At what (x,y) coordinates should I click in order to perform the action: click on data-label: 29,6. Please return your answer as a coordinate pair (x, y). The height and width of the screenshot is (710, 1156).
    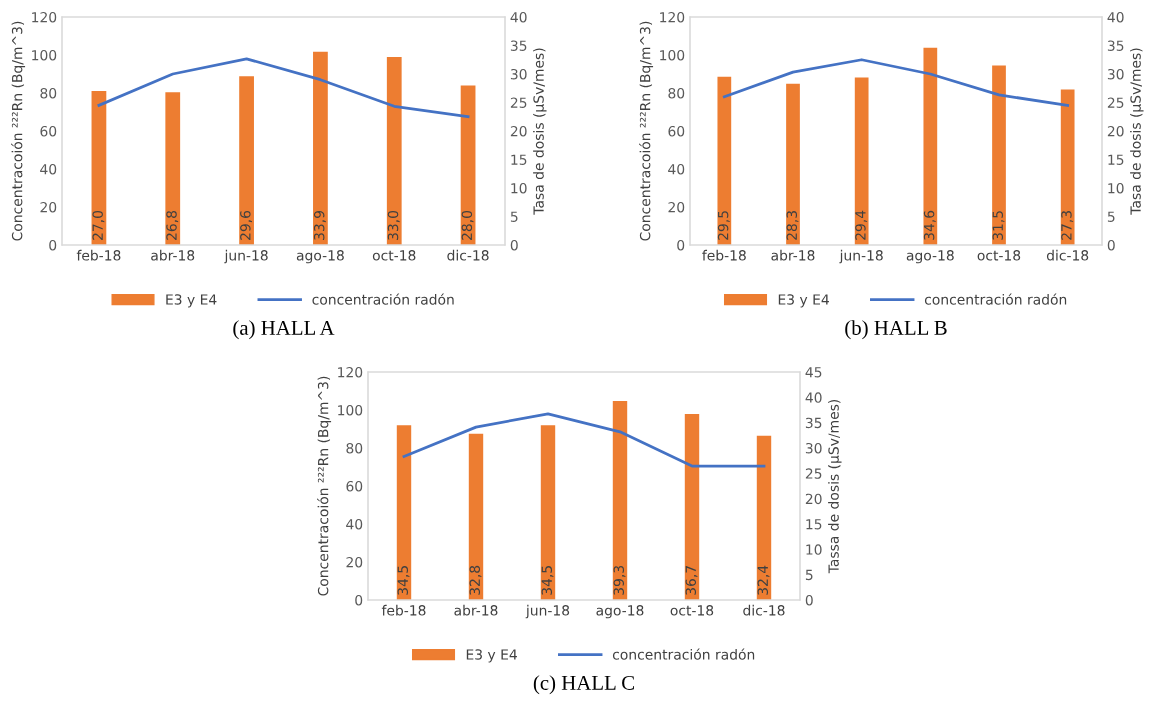
    Looking at the image, I should click on (246, 225).